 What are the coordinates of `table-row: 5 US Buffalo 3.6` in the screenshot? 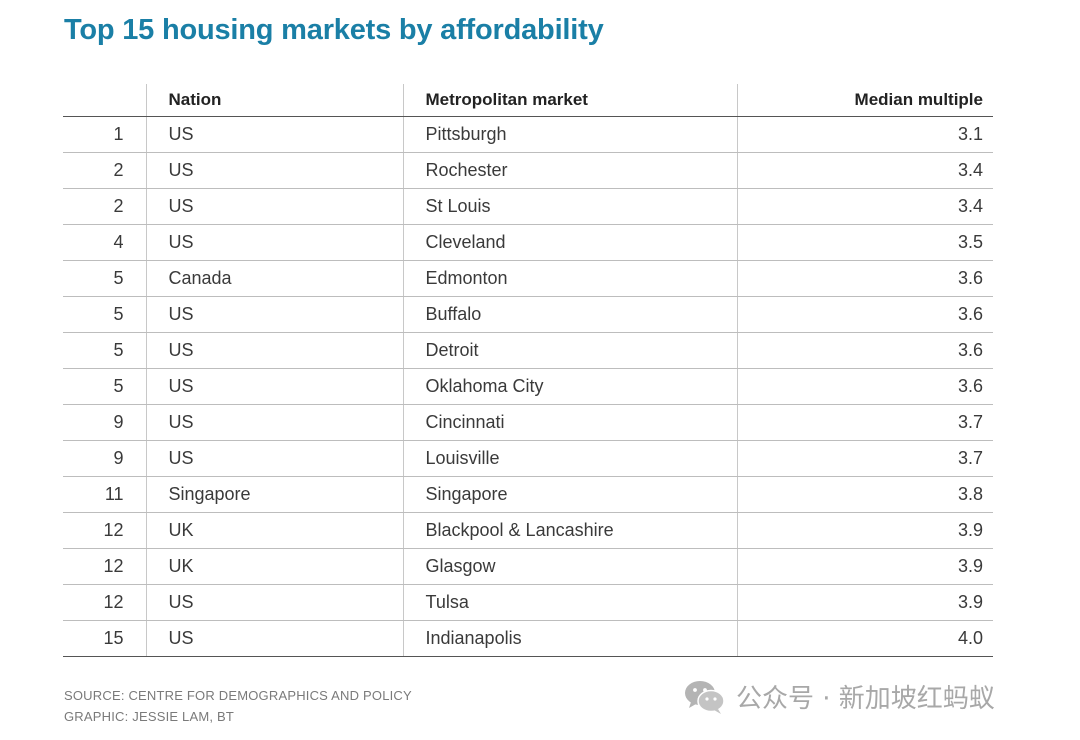 It's located at (528, 314).